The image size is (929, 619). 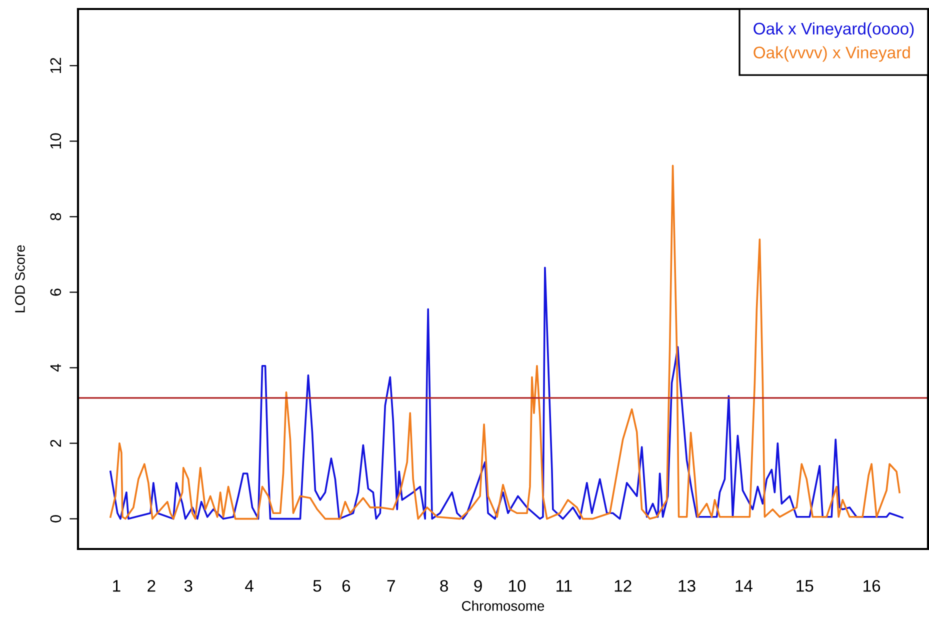 I want to click on x-tick-label: 16, so click(x=872, y=586).